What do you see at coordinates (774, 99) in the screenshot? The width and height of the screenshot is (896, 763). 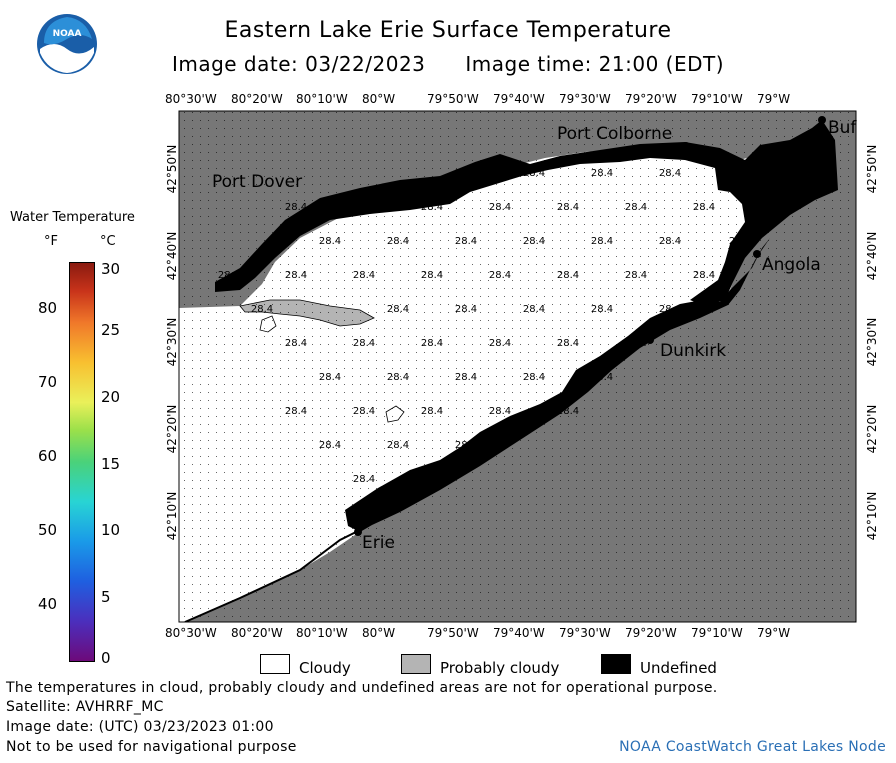 I see `longitude-tick-label: 79°W` at bounding box center [774, 99].